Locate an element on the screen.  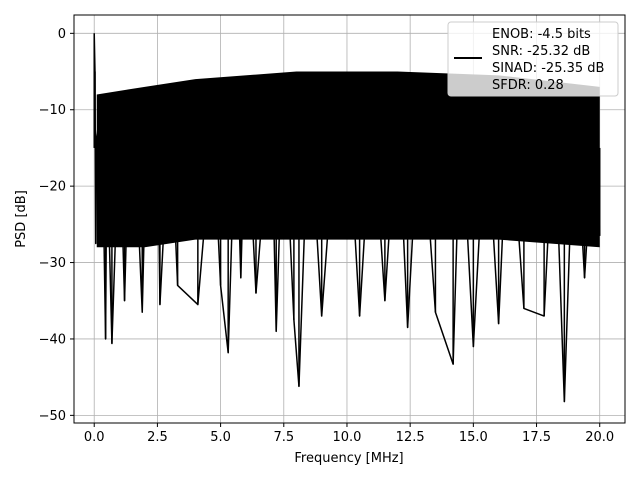
y-tick-label: −20 is located at coordinates (52, 187).